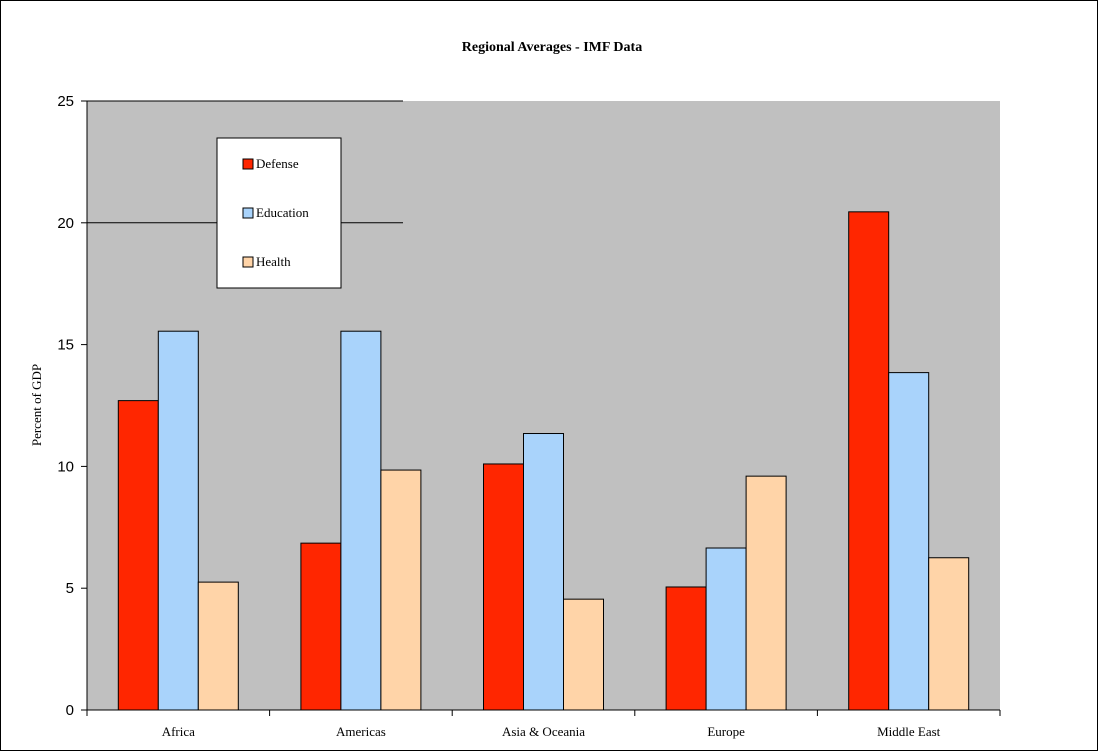 The image size is (1098, 751). I want to click on chart-title: Regional Averages - IMF Data, so click(552, 47).